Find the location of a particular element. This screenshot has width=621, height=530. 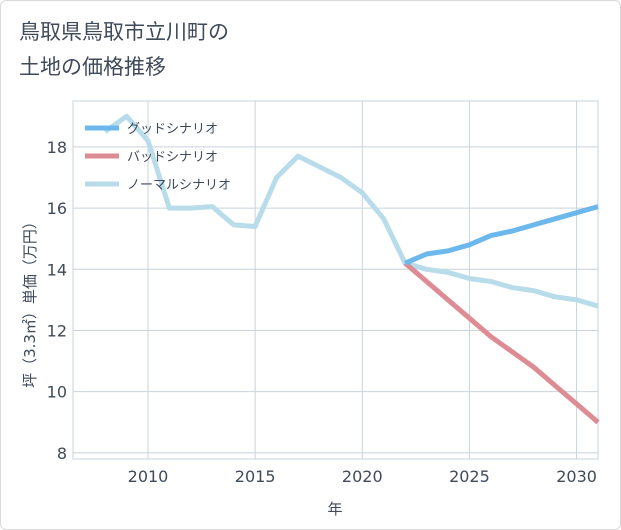

x-tick-labels: 2010 2015 2020 2025 2030 is located at coordinates (362, 476).